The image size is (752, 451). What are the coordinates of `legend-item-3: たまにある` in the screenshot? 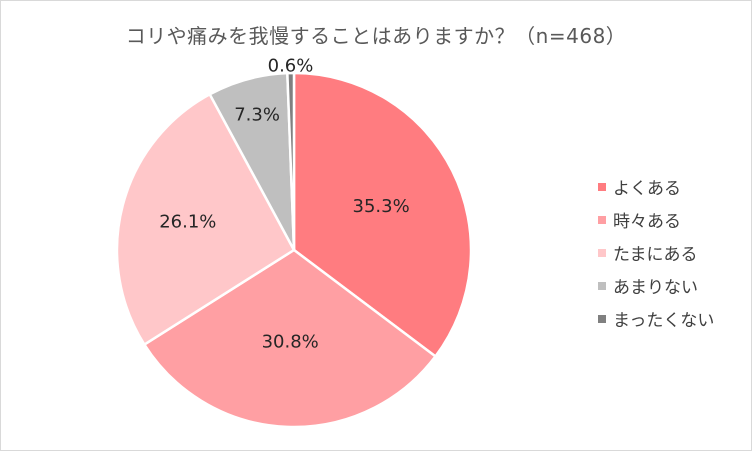 It's located at (656, 252).